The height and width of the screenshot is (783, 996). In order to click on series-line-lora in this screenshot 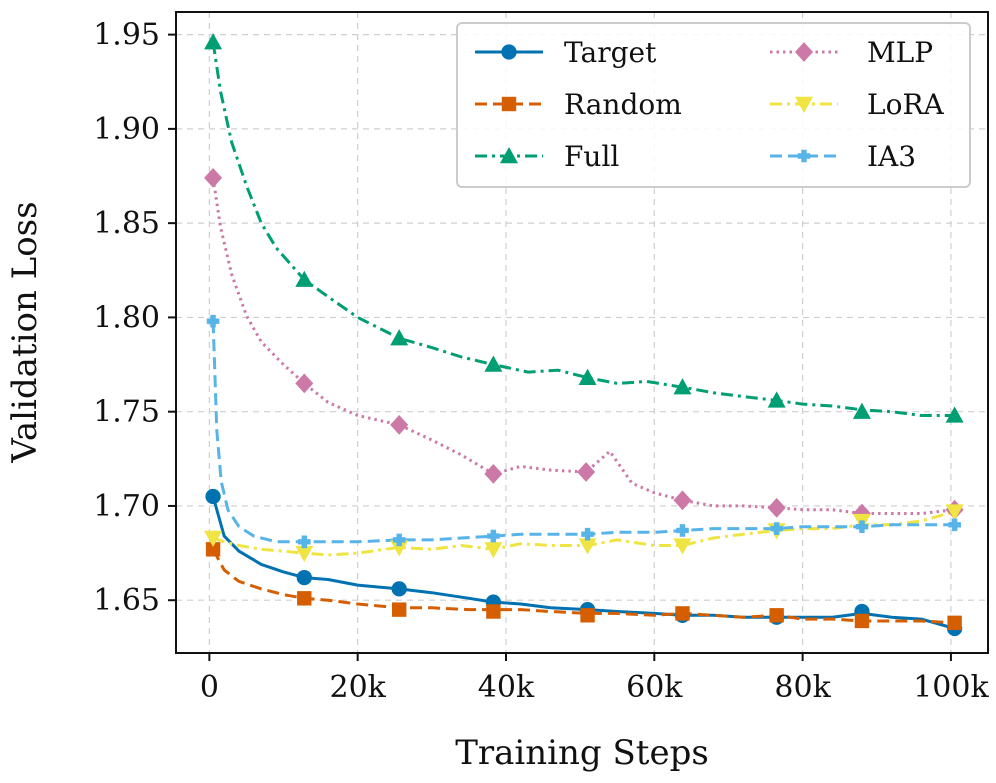, I will do `click(584, 533)`.